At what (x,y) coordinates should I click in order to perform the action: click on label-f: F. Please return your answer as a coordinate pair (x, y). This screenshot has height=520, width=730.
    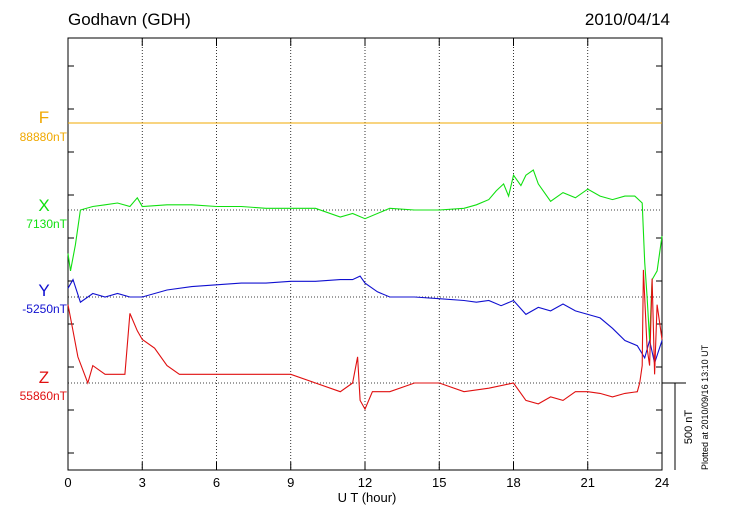
    Looking at the image, I should click on (44, 117).